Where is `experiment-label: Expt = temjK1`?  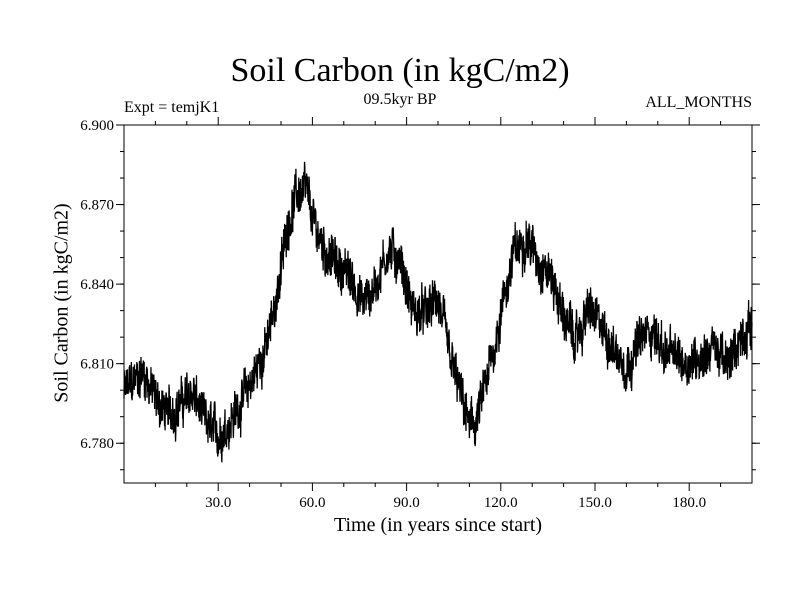
experiment-label: Expt = temjK1 is located at coordinates (172, 107).